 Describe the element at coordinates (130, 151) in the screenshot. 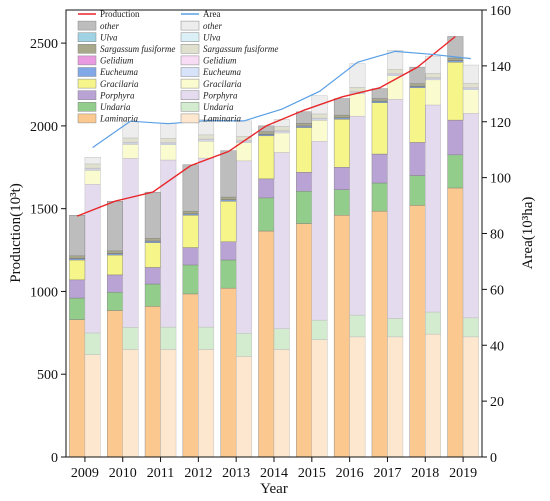

I see `bar-area-gracilaria-2010` at that location.